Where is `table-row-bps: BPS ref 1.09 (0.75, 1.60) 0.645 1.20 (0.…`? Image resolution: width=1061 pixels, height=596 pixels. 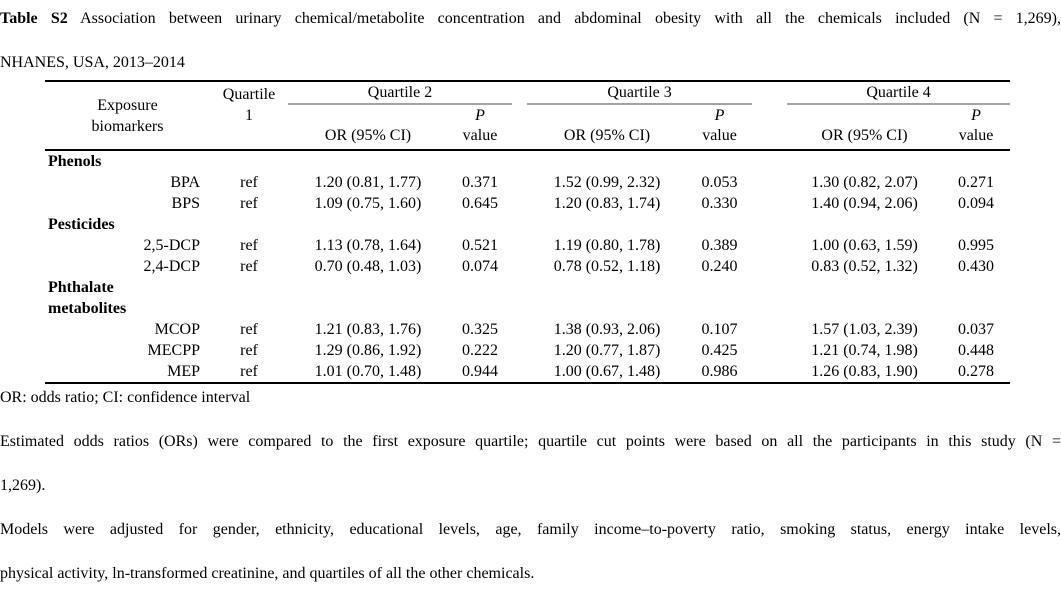
table-row-bps: BPS ref 1.09 (0.75, 1.60) 0.645 1.20 (0.… is located at coordinates (527, 203).